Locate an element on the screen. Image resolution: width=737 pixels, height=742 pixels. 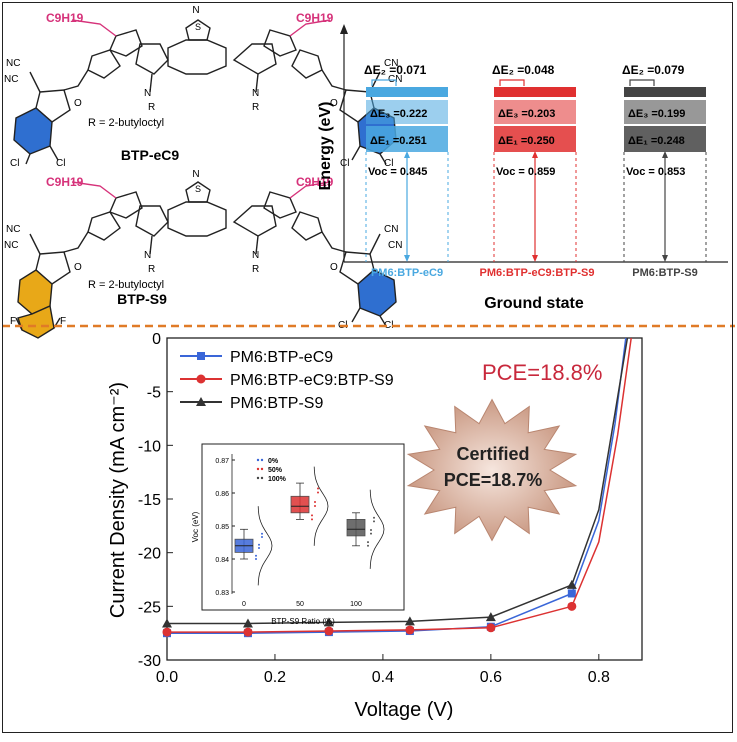
label-cl-4: Cl is located at coordinates (388, 163).